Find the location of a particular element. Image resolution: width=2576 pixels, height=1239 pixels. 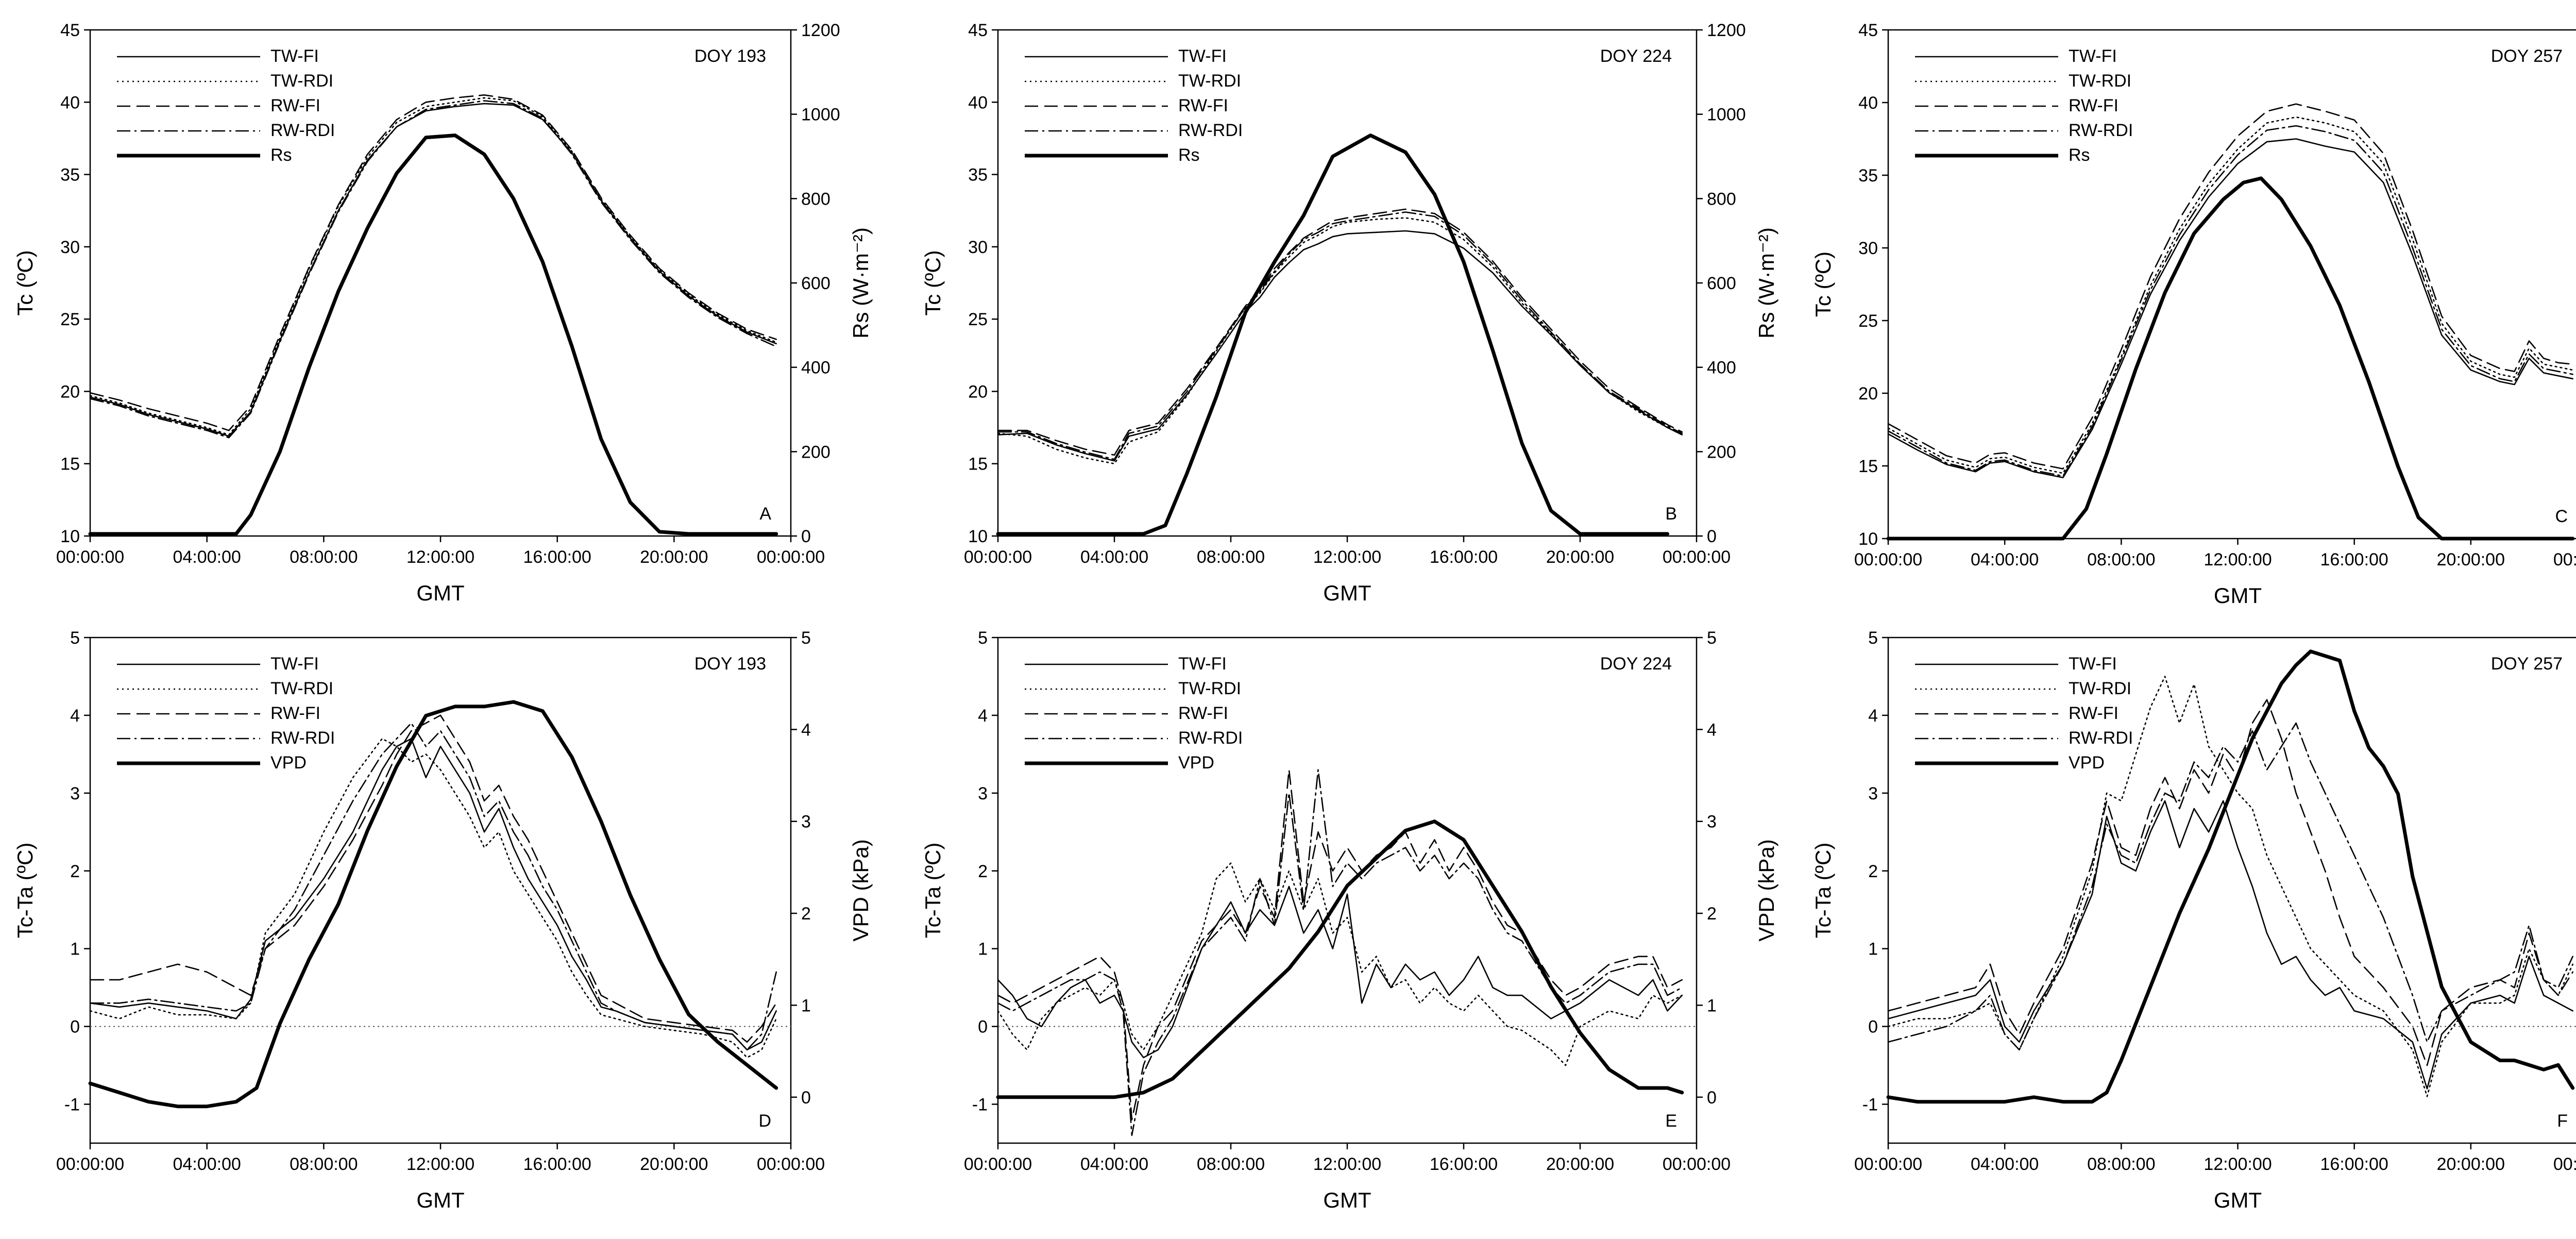

y-left-tick-label: 40 is located at coordinates (978, 102).